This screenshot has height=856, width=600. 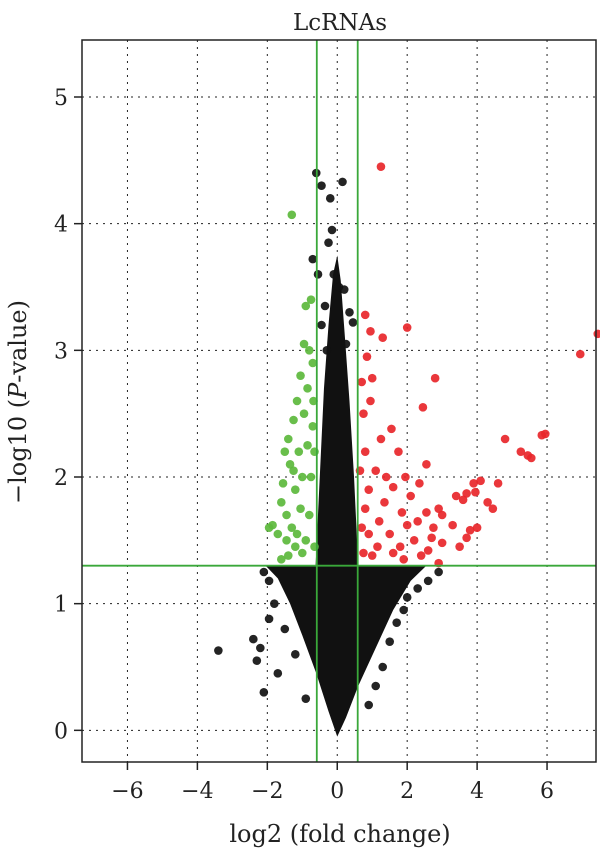 What do you see at coordinates (61, 98) in the screenshot?
I see `y-tick-label: 5` at bounding box center [61, 98].